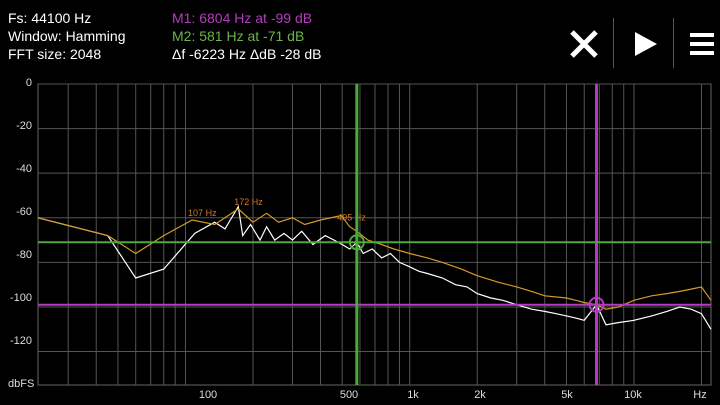 This screenshot has height=405, width=720. Describe the element at coordinates (24, 126) in the screenshot. I see `y-tick-label: -20` at that location.